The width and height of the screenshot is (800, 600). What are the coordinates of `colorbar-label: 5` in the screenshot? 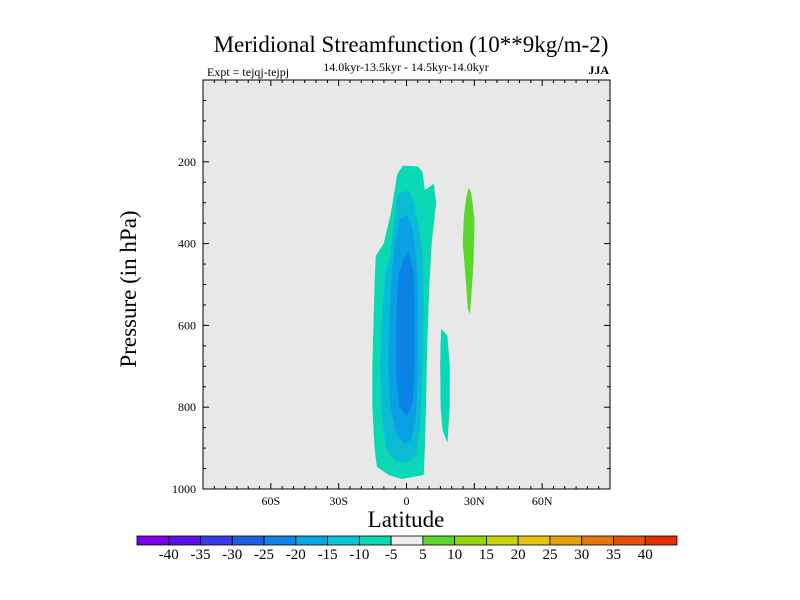 It's located at (423, 555).